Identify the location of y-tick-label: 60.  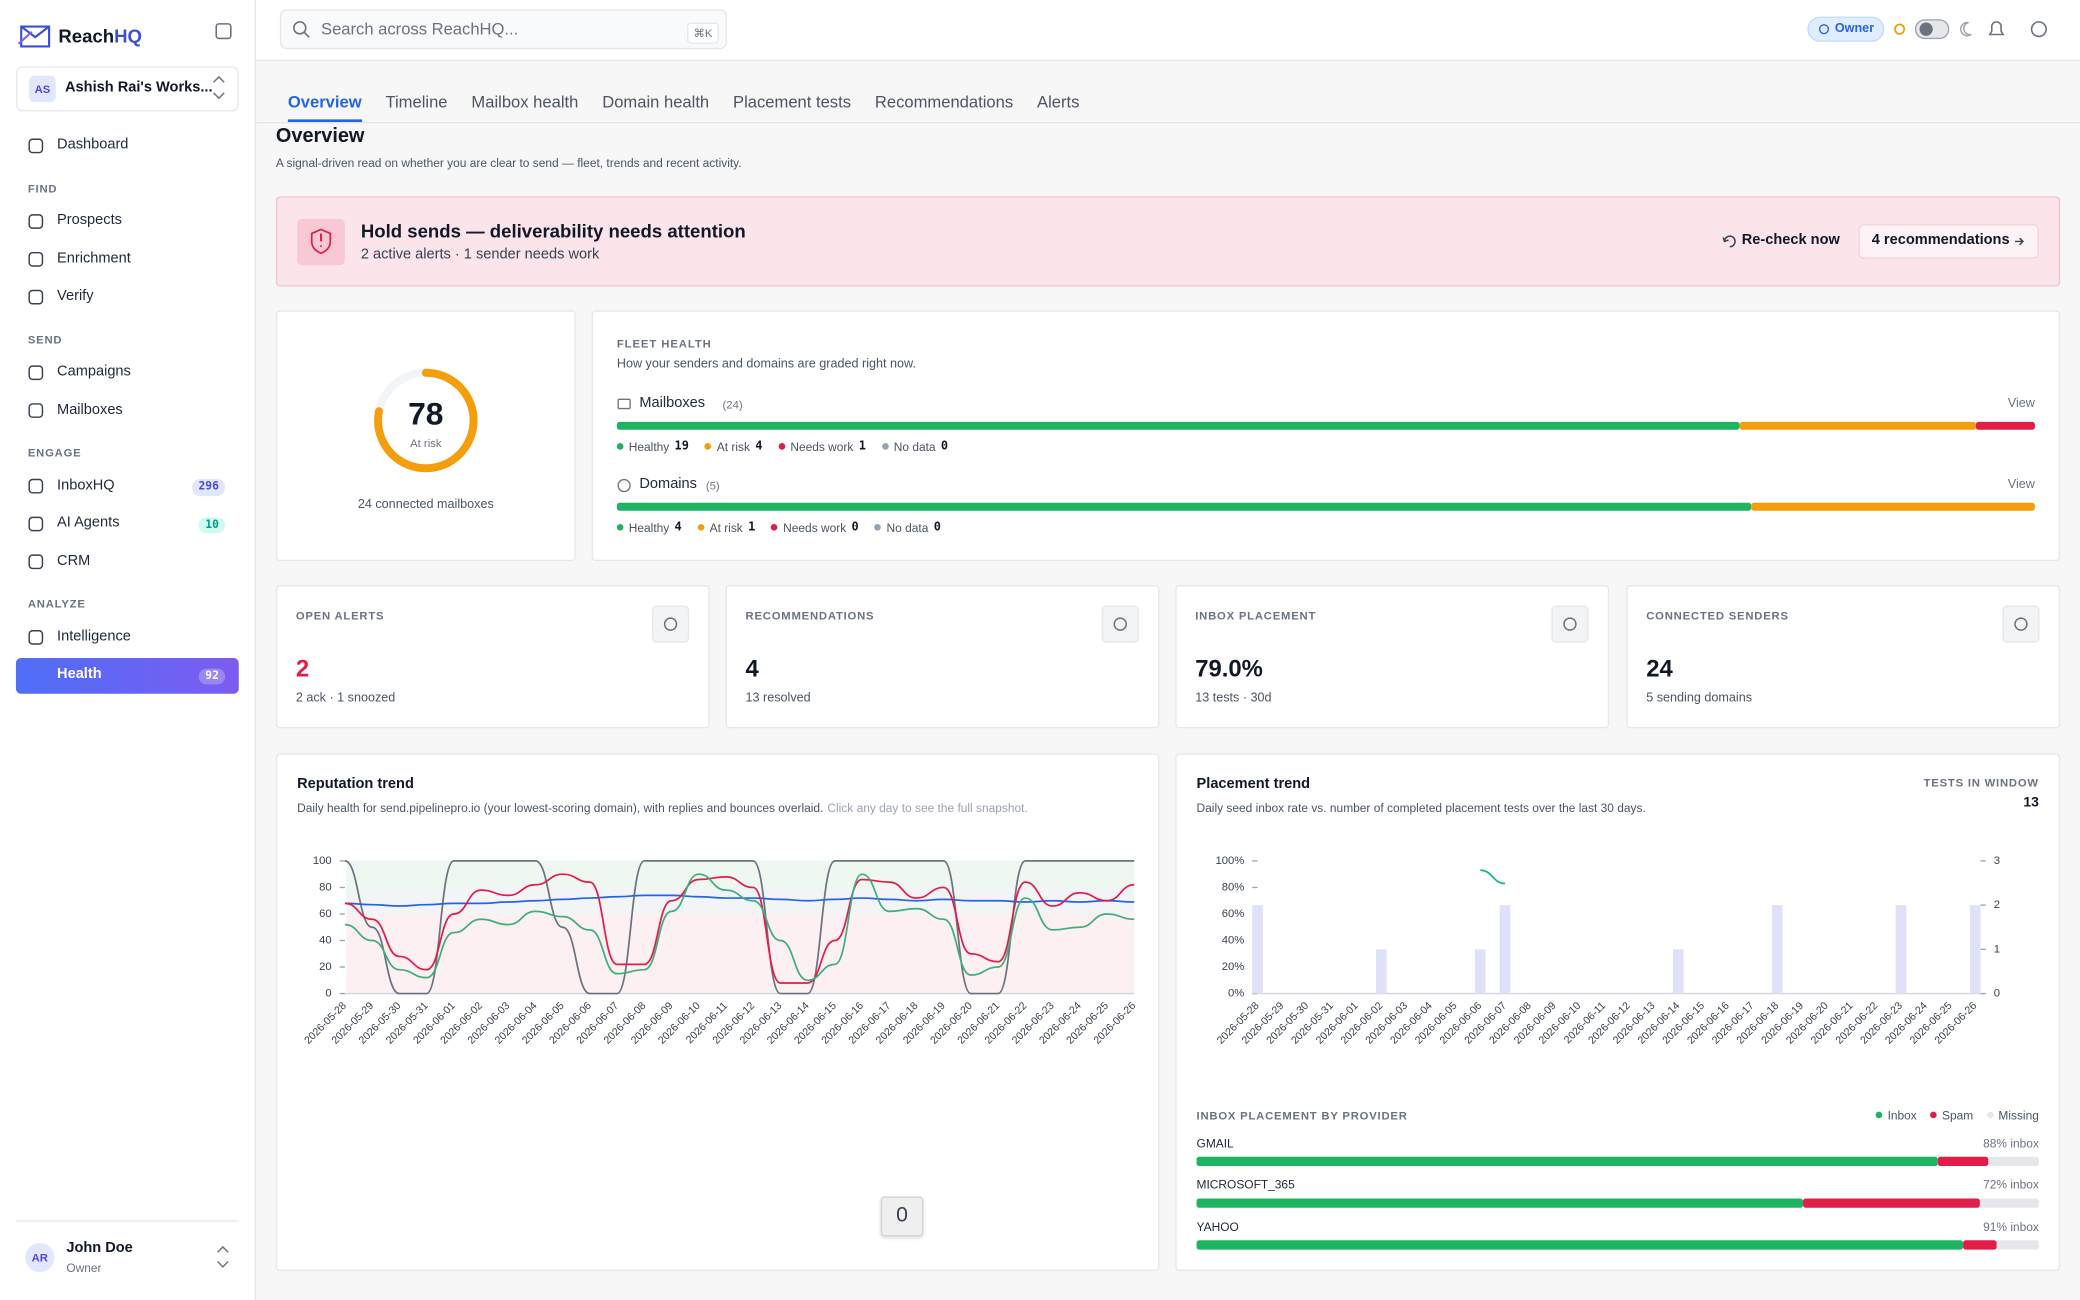
(325, 914).